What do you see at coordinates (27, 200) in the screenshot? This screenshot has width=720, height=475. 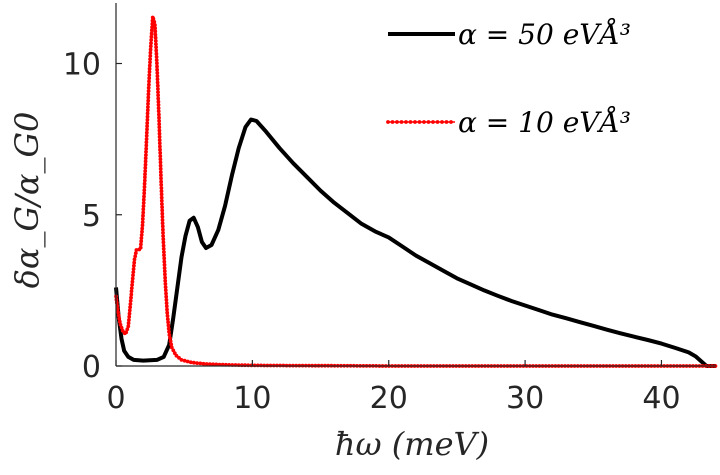 I see `y-axis-label: δα_G/α_G0` at bounding box center [27, 200].